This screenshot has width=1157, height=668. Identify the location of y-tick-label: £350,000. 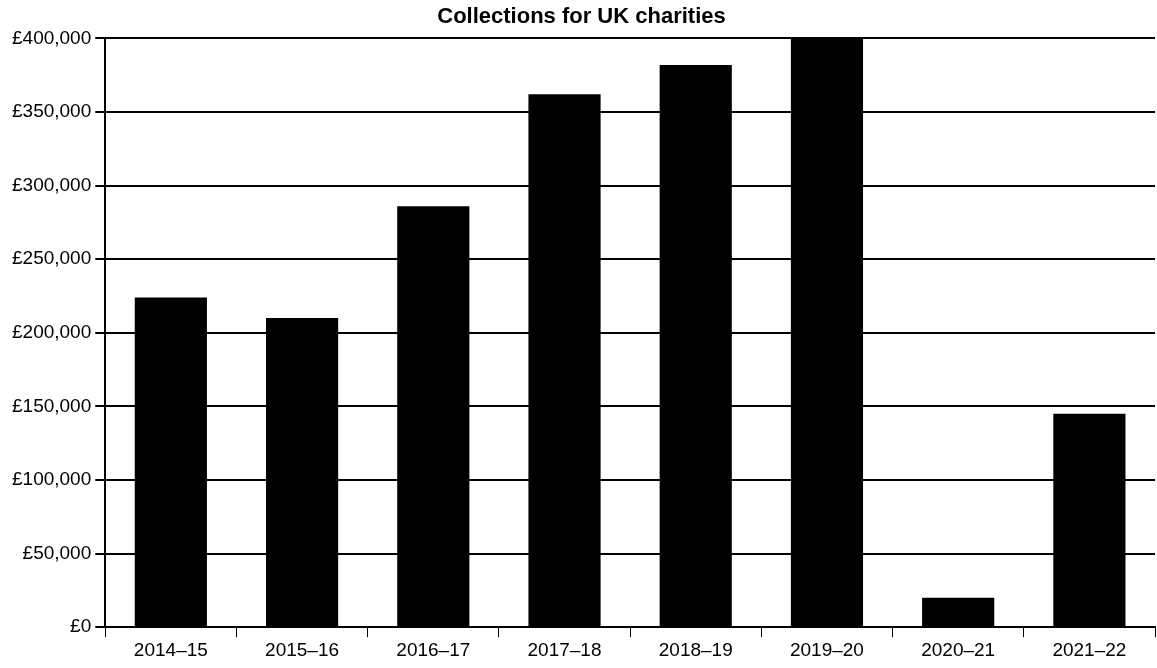
(52, 111).